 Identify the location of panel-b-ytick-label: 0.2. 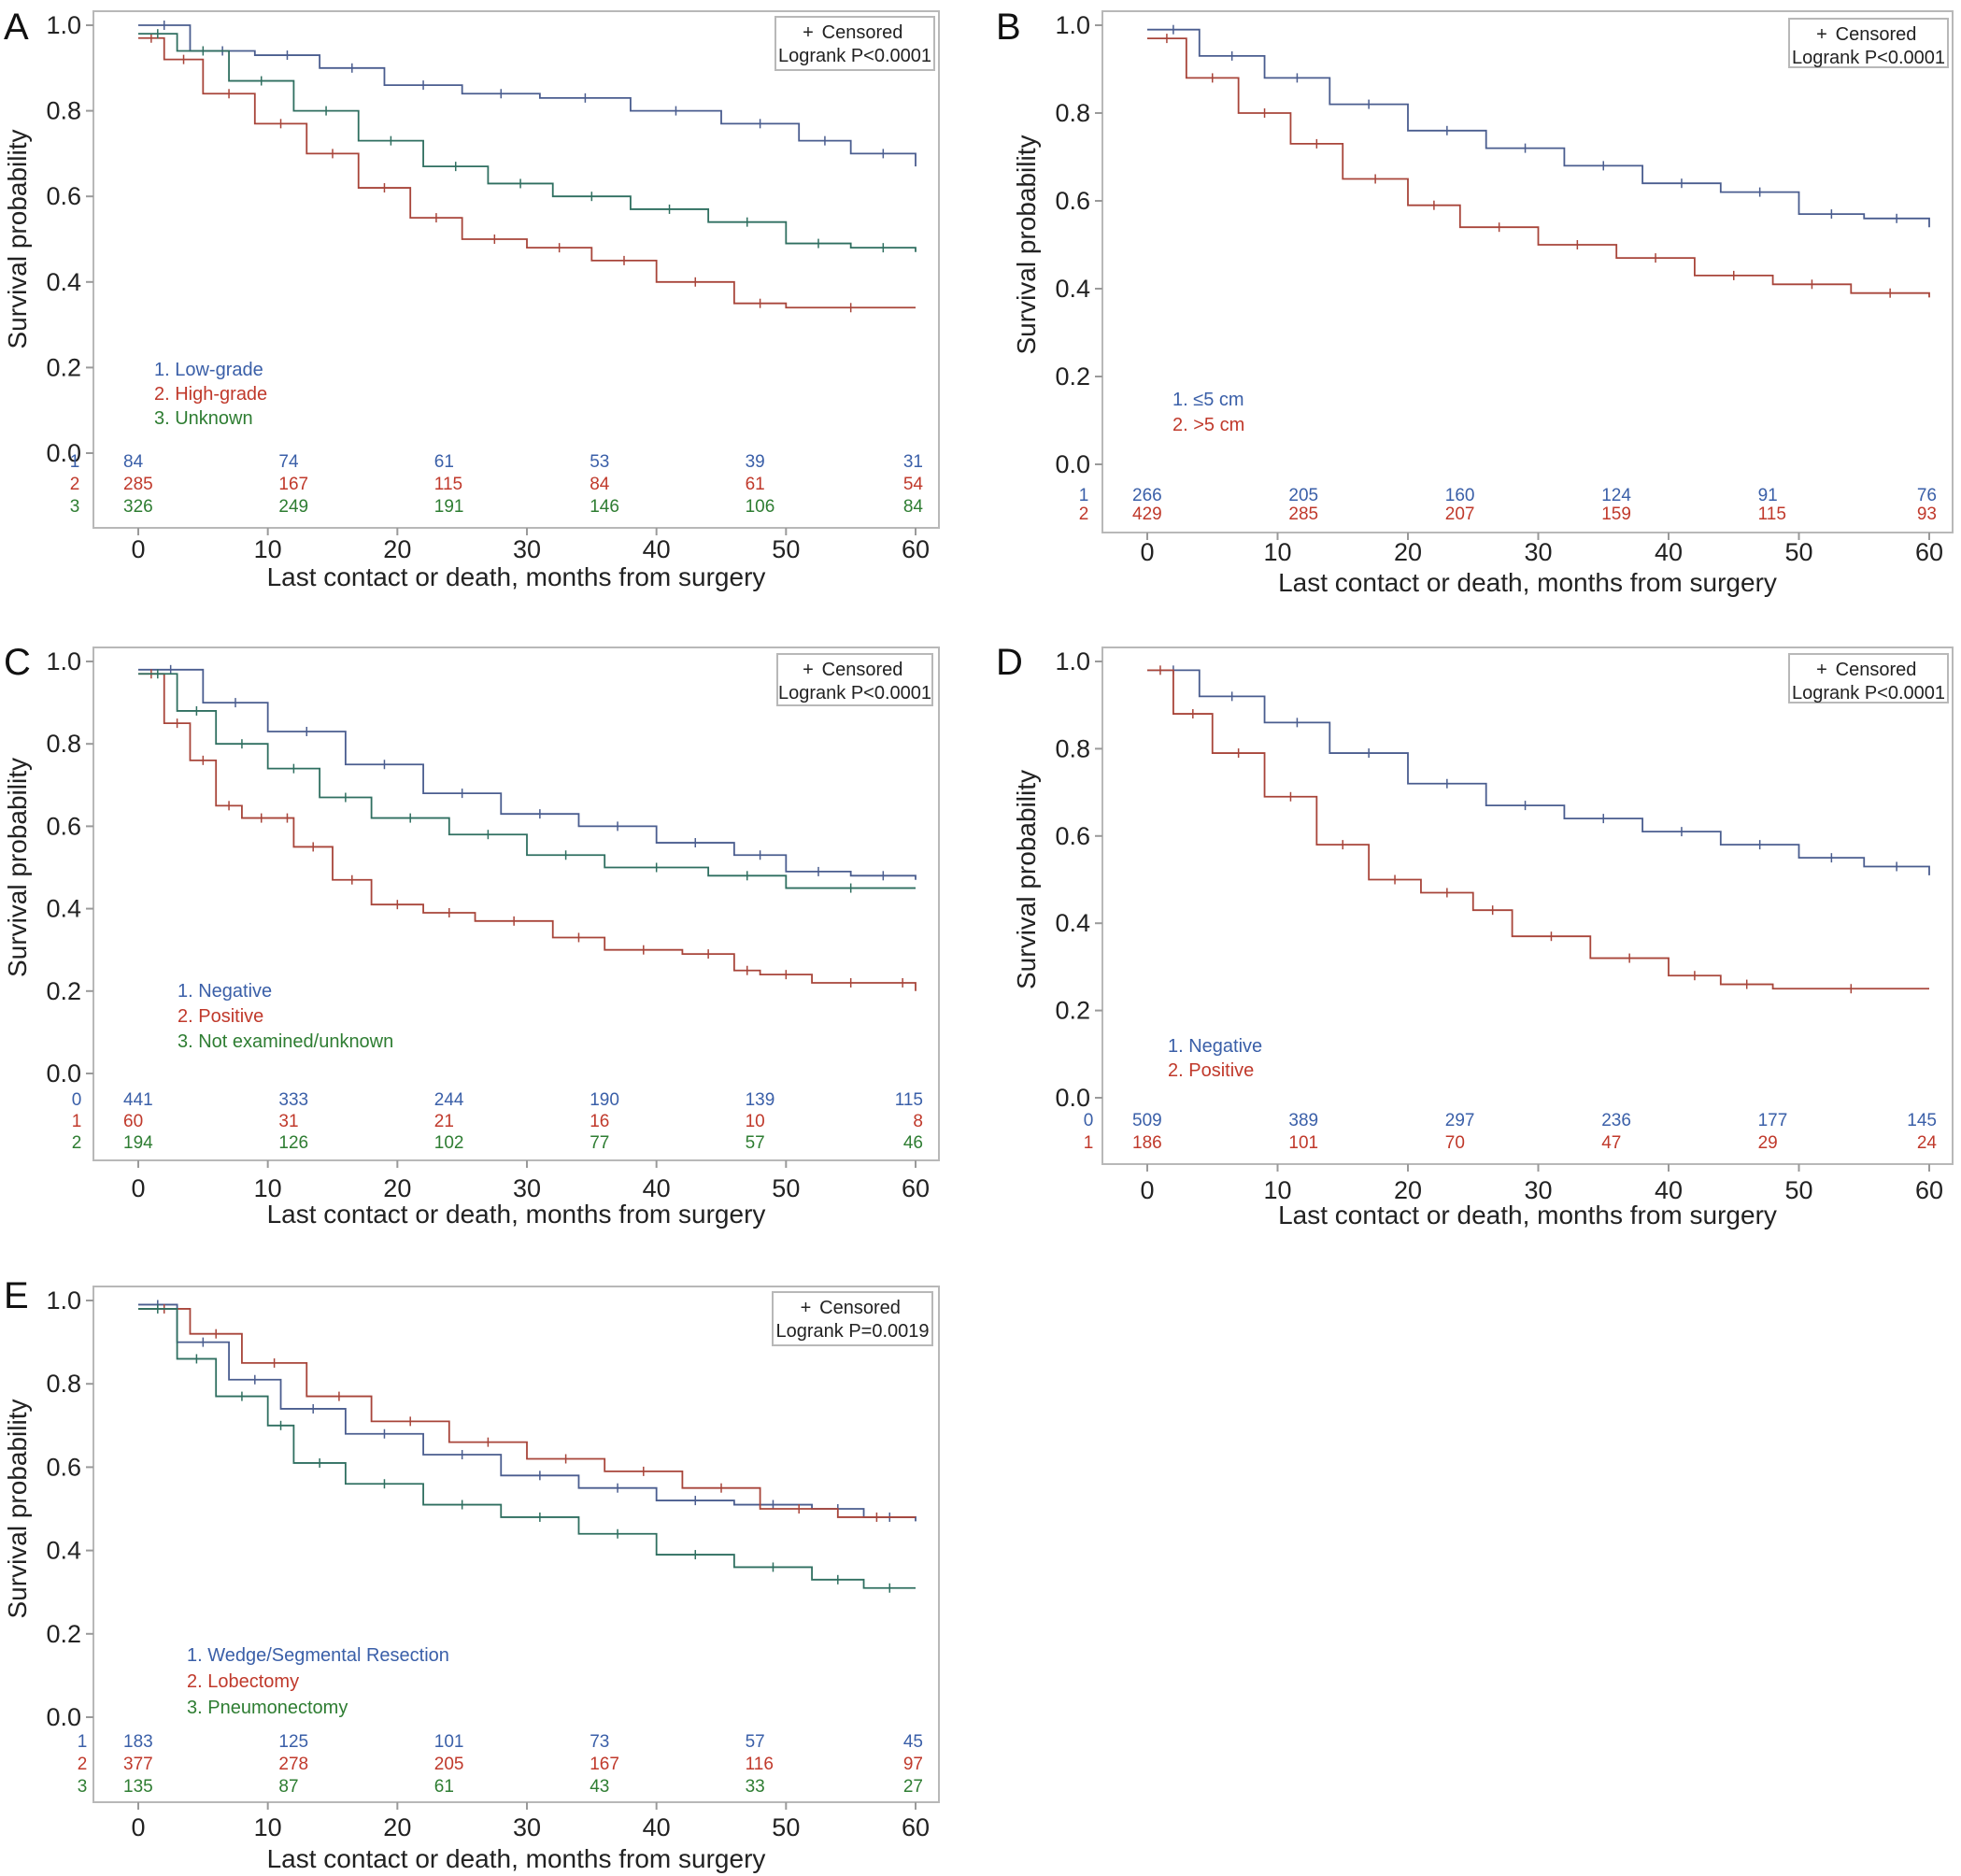
(1072, 376).